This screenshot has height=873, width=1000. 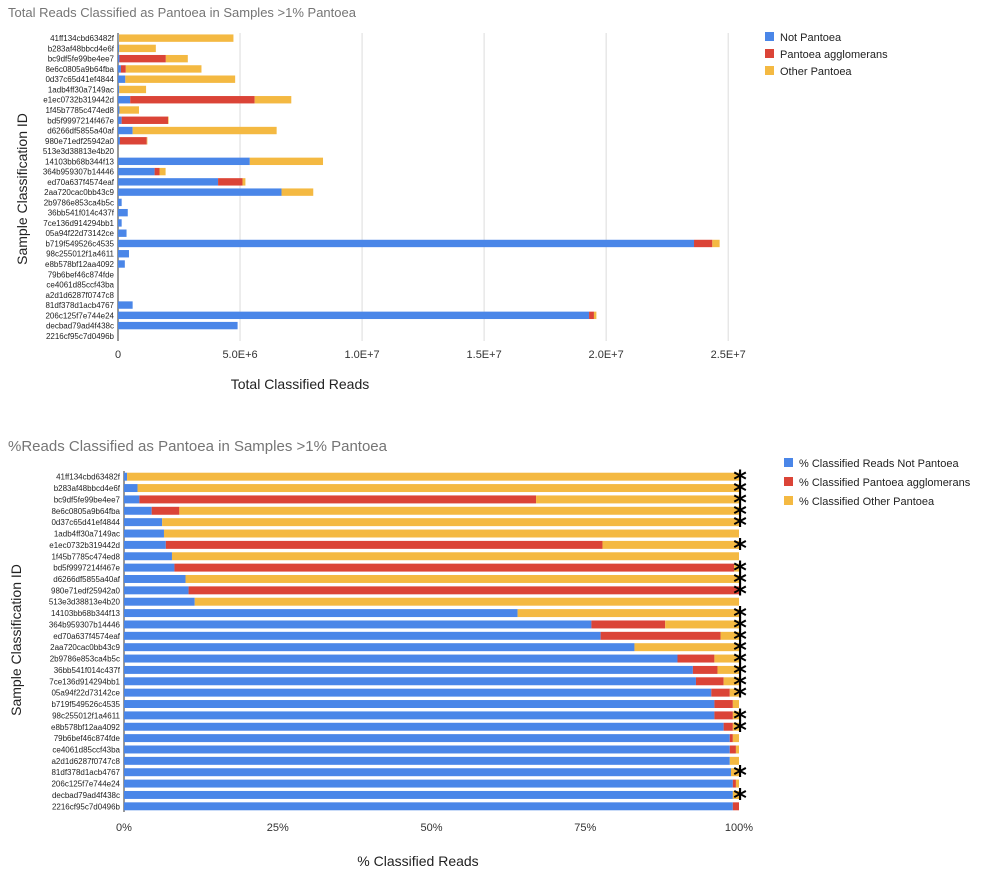 What do you see at coordinates (354, 315) in the screenshot?
I see `bar-not-pantoea-206c125f7e744e24` at bounding box center [354, 315].